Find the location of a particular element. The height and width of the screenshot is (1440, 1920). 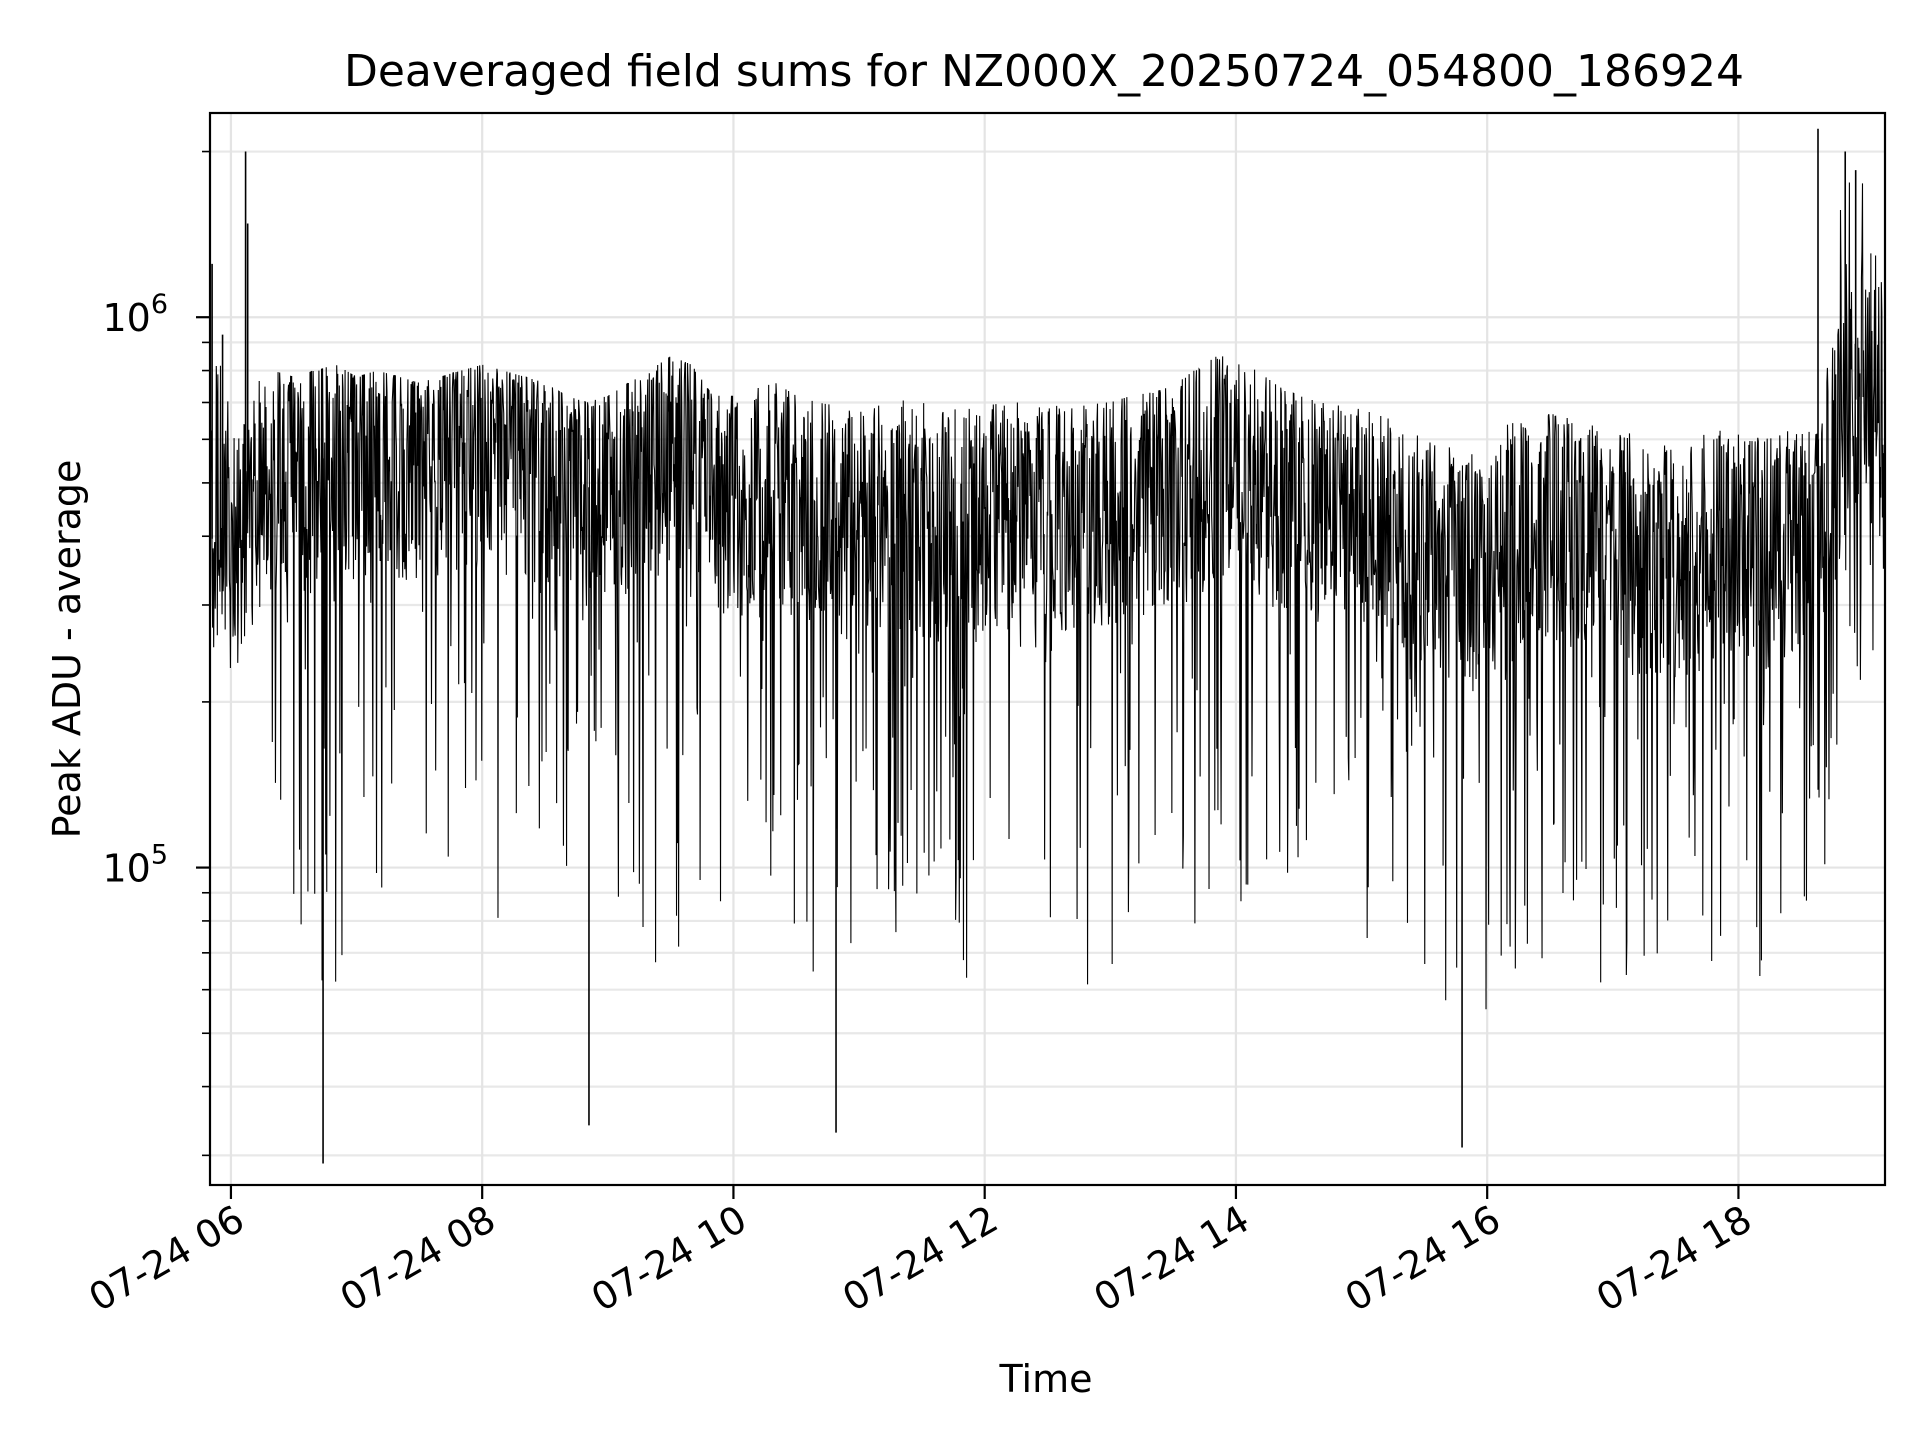

y-tick-label: 10⁵ is located at coordinates (135, 865).